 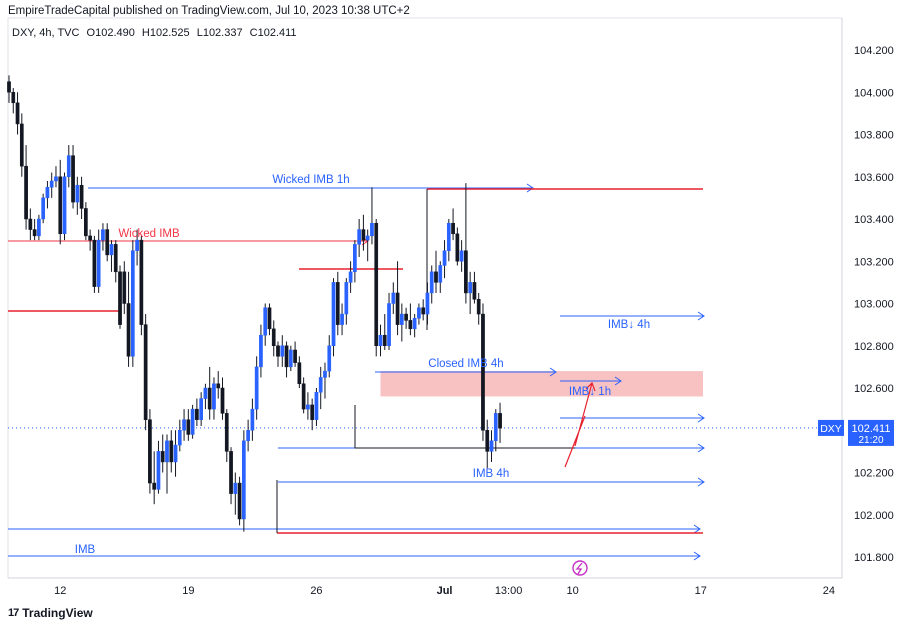 I want to click on tradingview-logo: 17 TradingView, so click(x=50, y=613).